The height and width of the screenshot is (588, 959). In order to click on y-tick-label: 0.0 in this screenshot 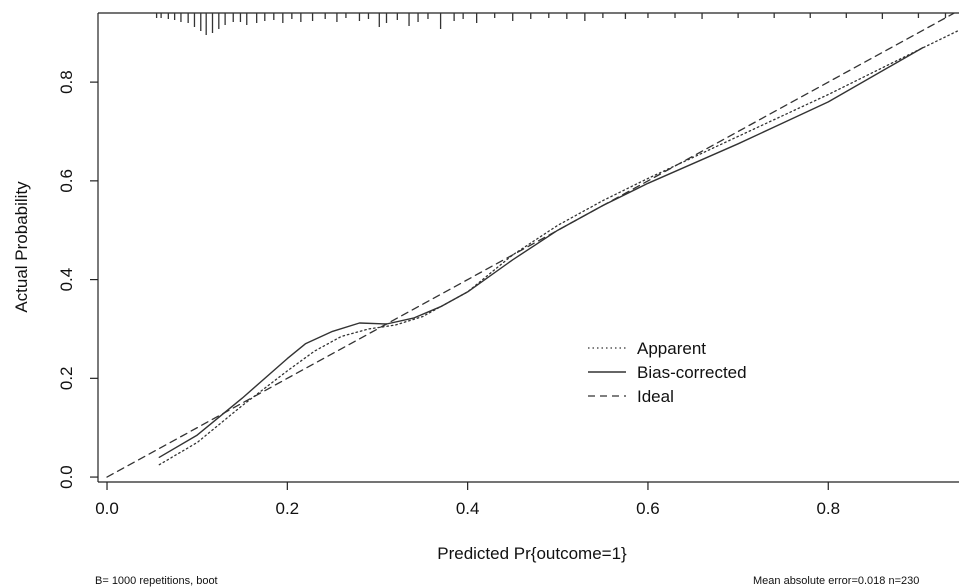, I will do `click(66, 477)`.